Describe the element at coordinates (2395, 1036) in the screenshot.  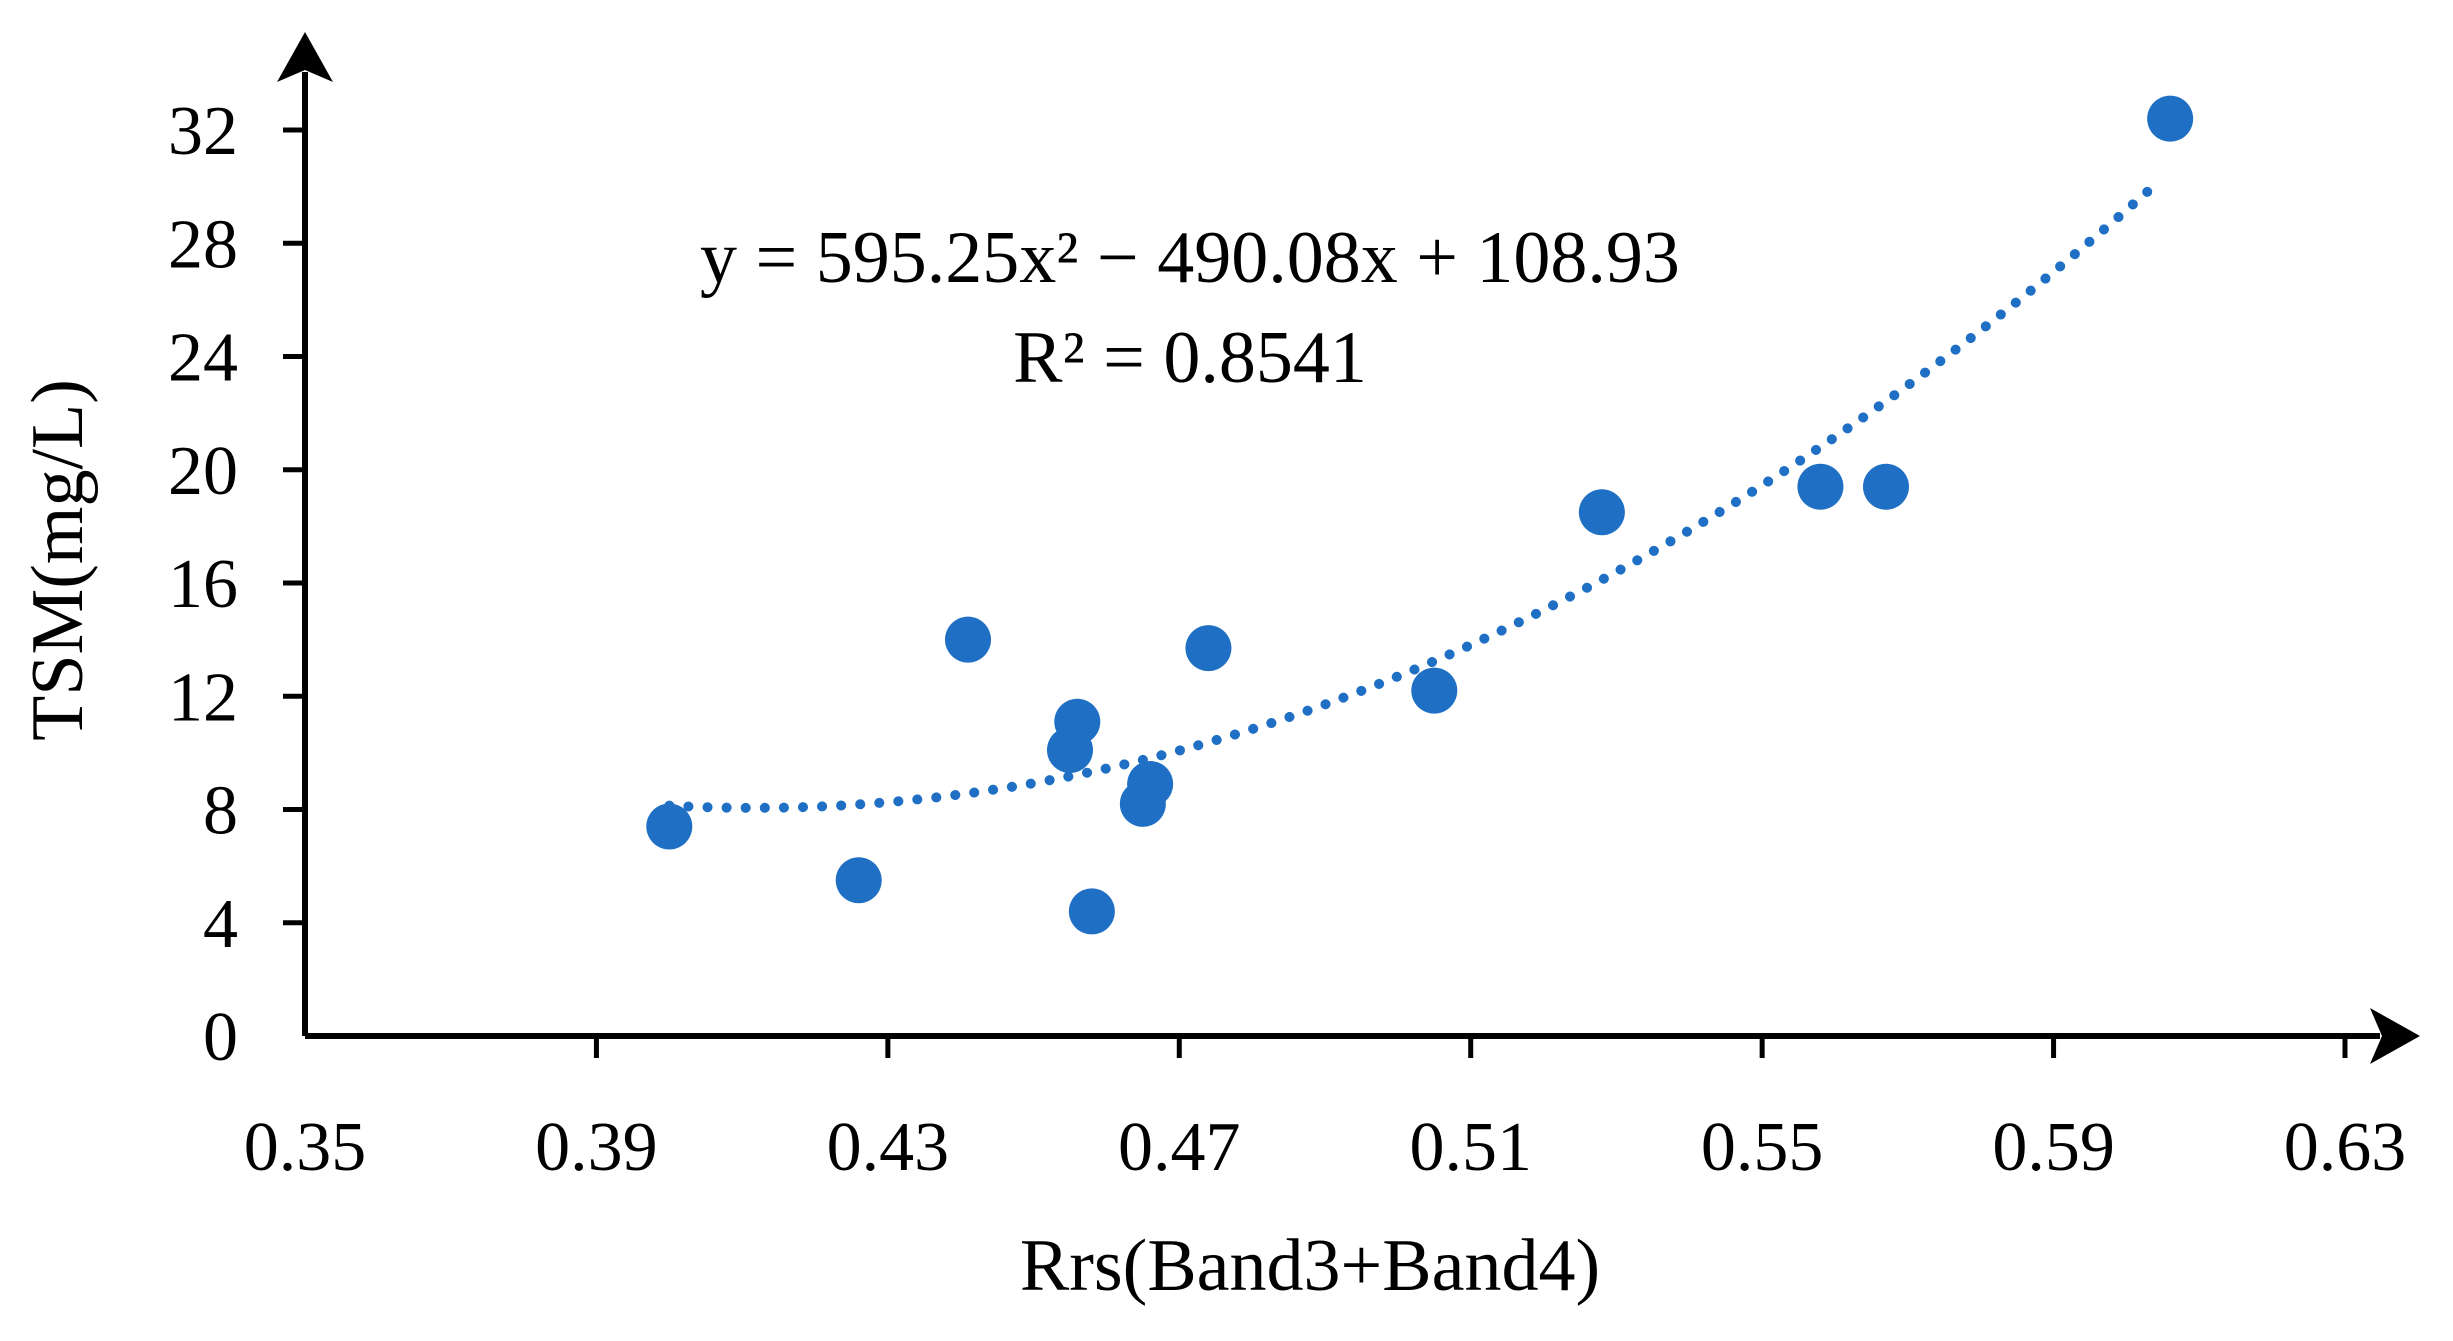
I see `x-axis-arrow-icon` at that location.